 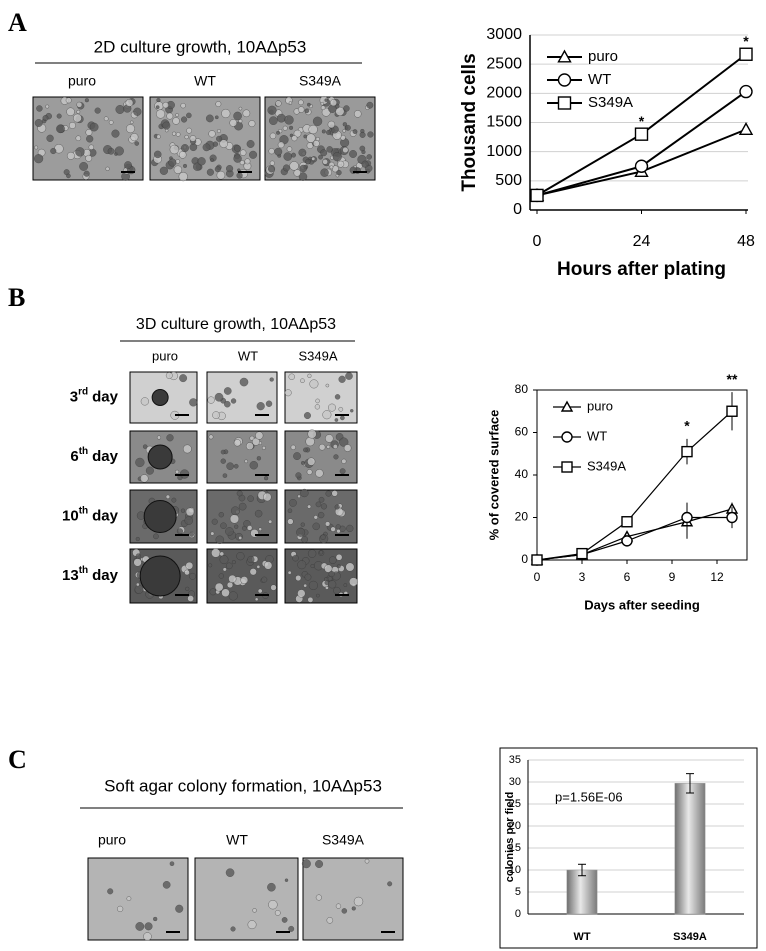 I want to click on y-tick-label: 25, so click(x=515, y=804).